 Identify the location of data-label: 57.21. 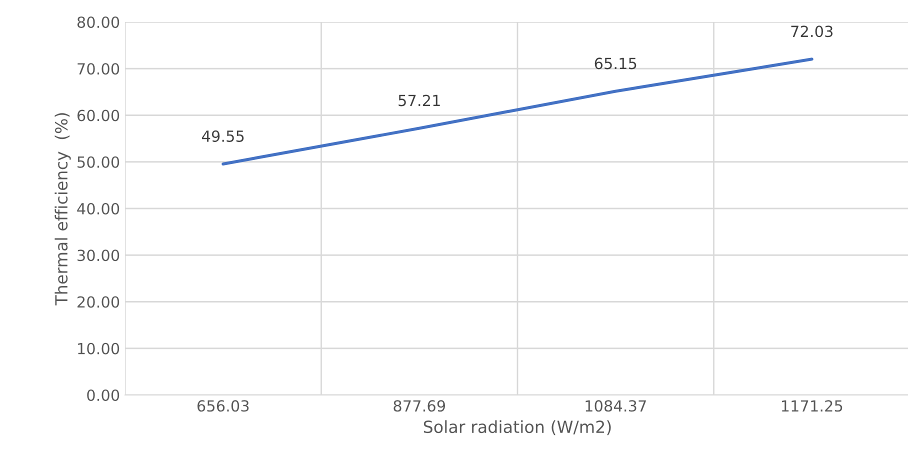
(419, 100).